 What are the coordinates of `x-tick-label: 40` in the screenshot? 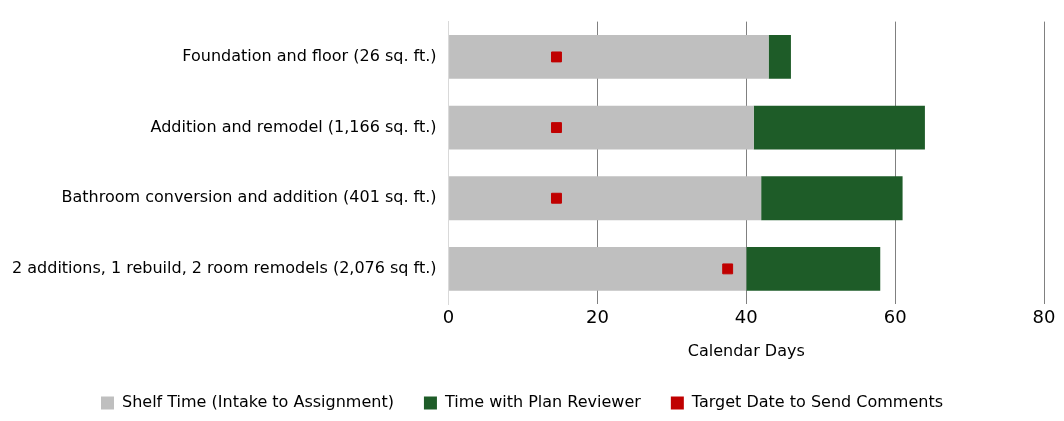 It's located at (746, 316).